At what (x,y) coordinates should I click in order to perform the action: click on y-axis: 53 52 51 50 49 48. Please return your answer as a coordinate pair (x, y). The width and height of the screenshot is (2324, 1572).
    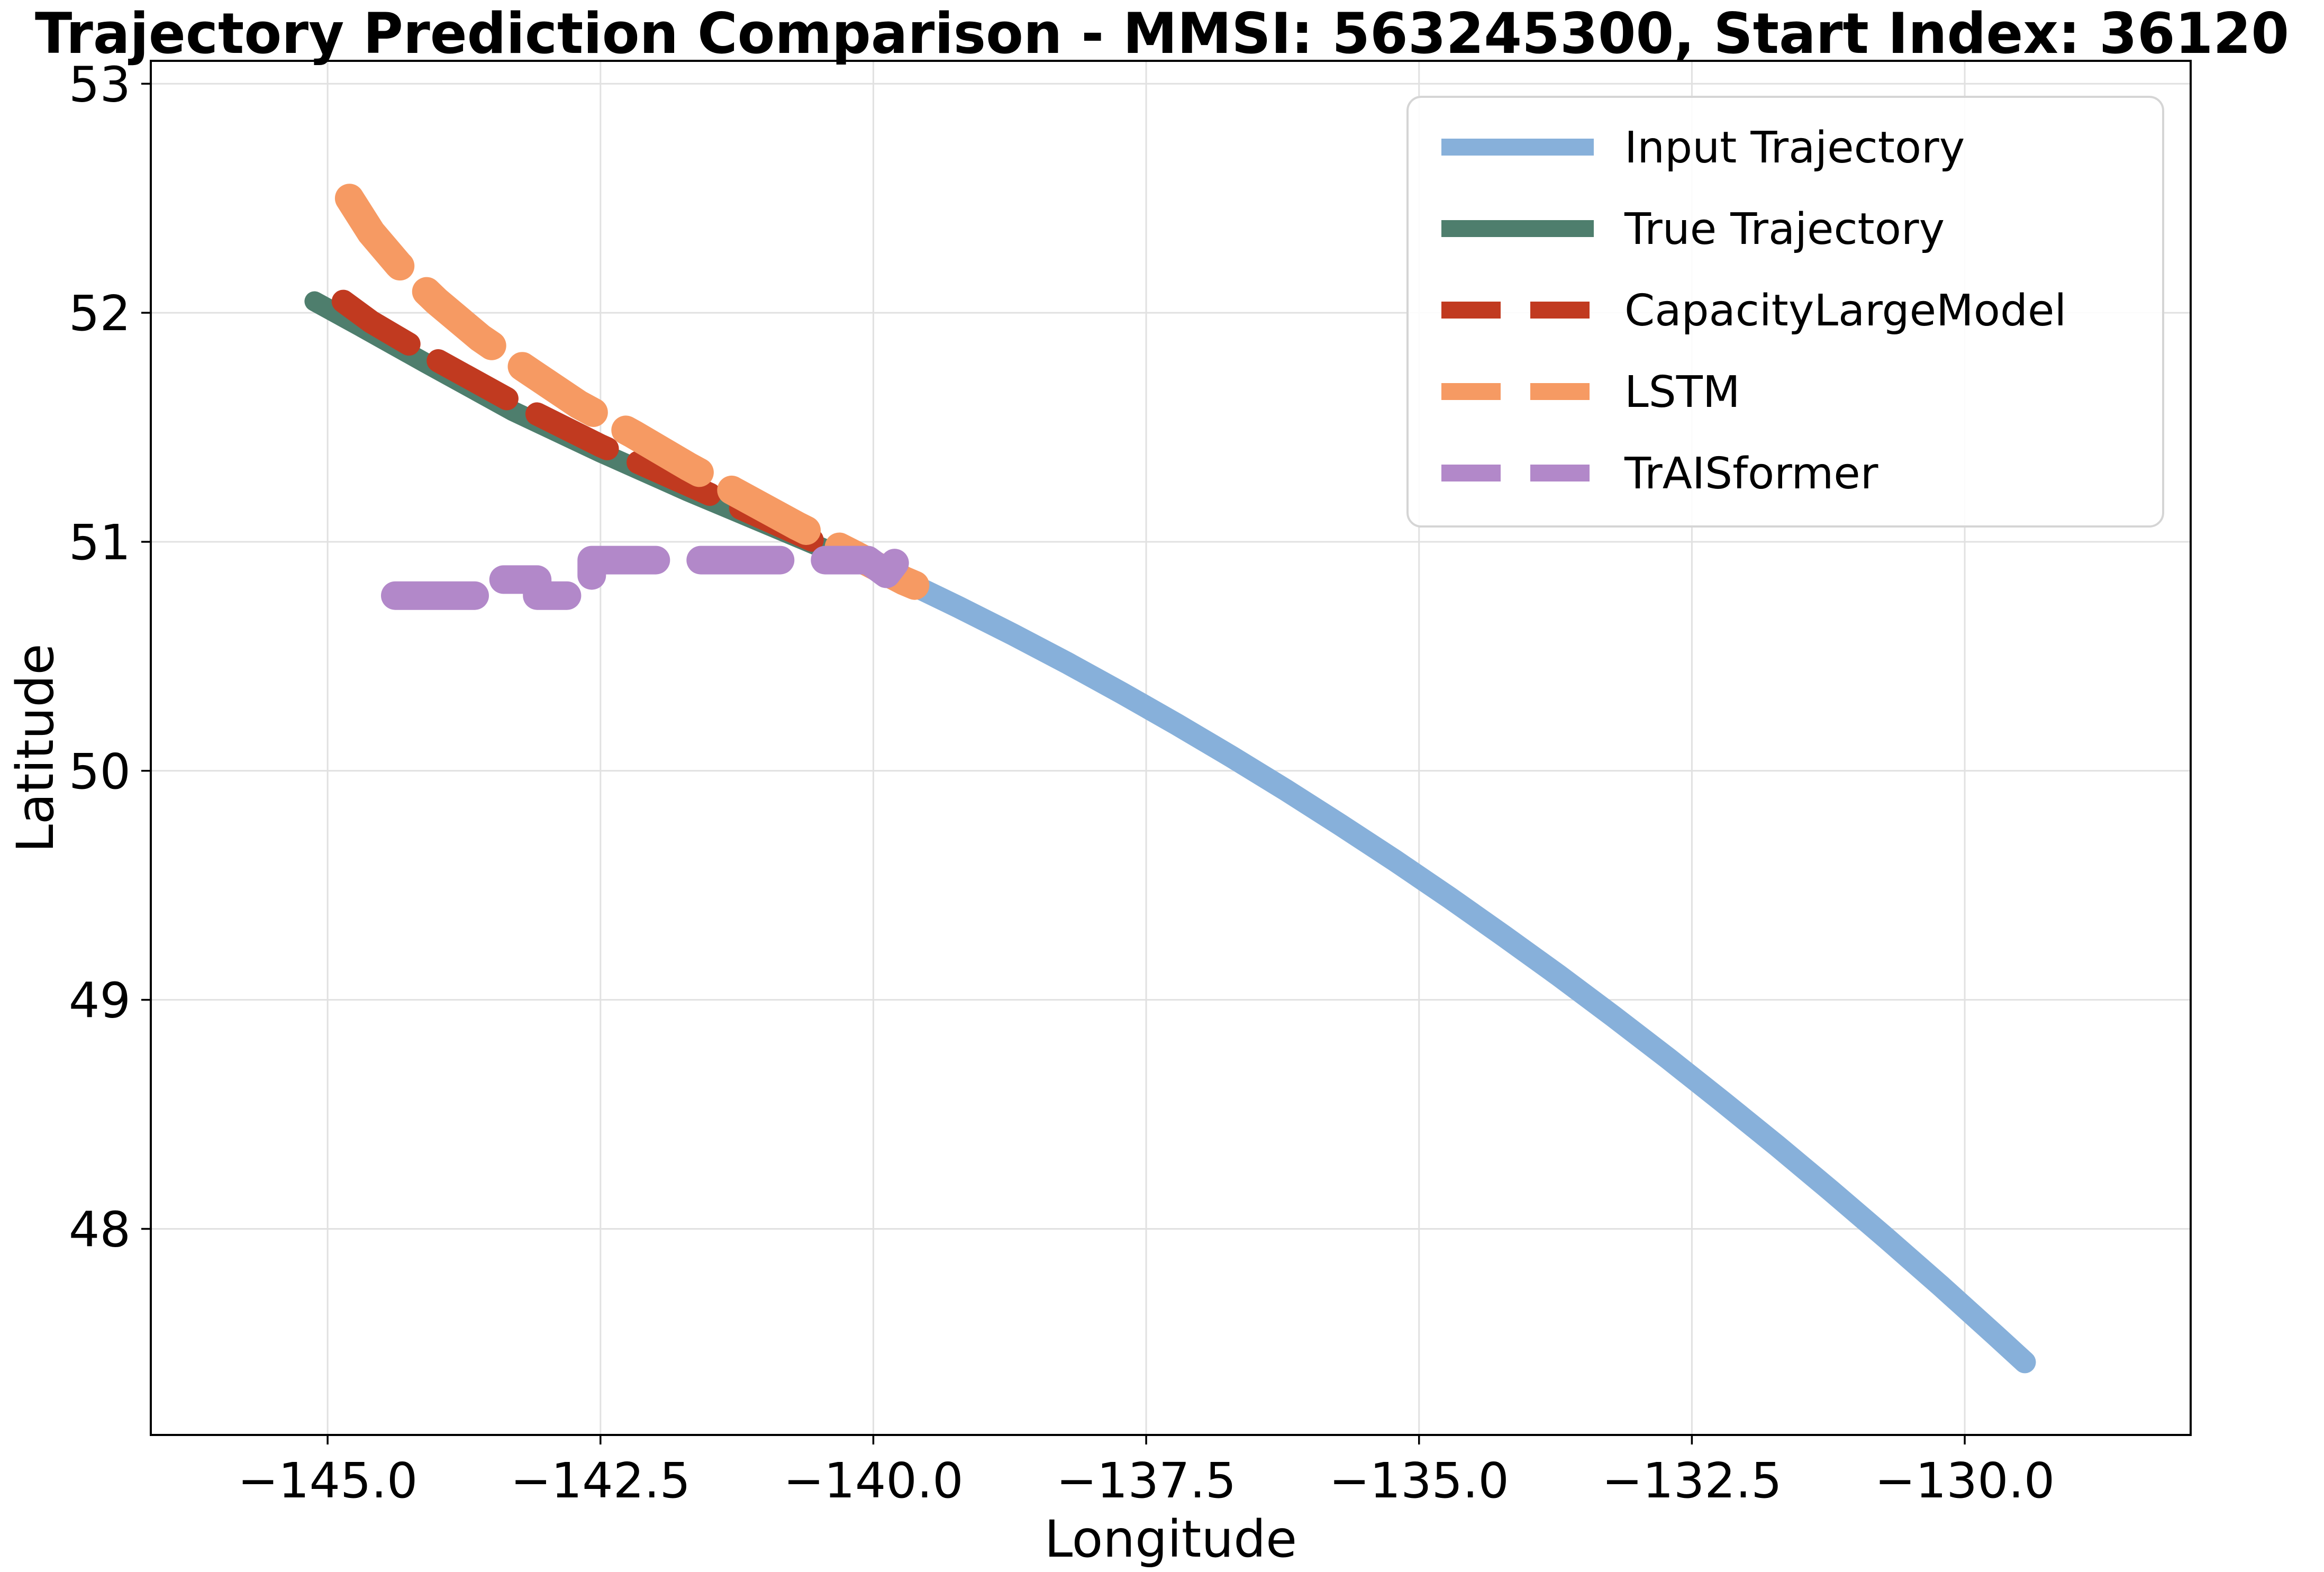
    Looking at the image, I should click on (110, 657).